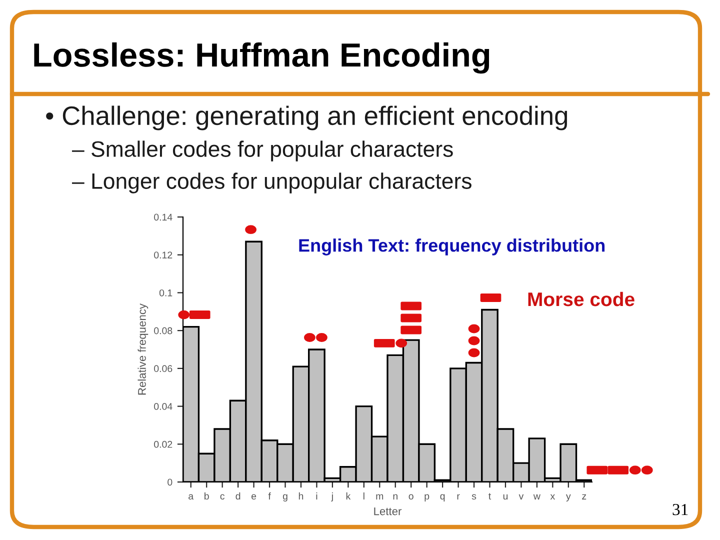  Describe the element at coordinates (254, 497) in the screenshot. I see `x-tick-label: e` at that location.